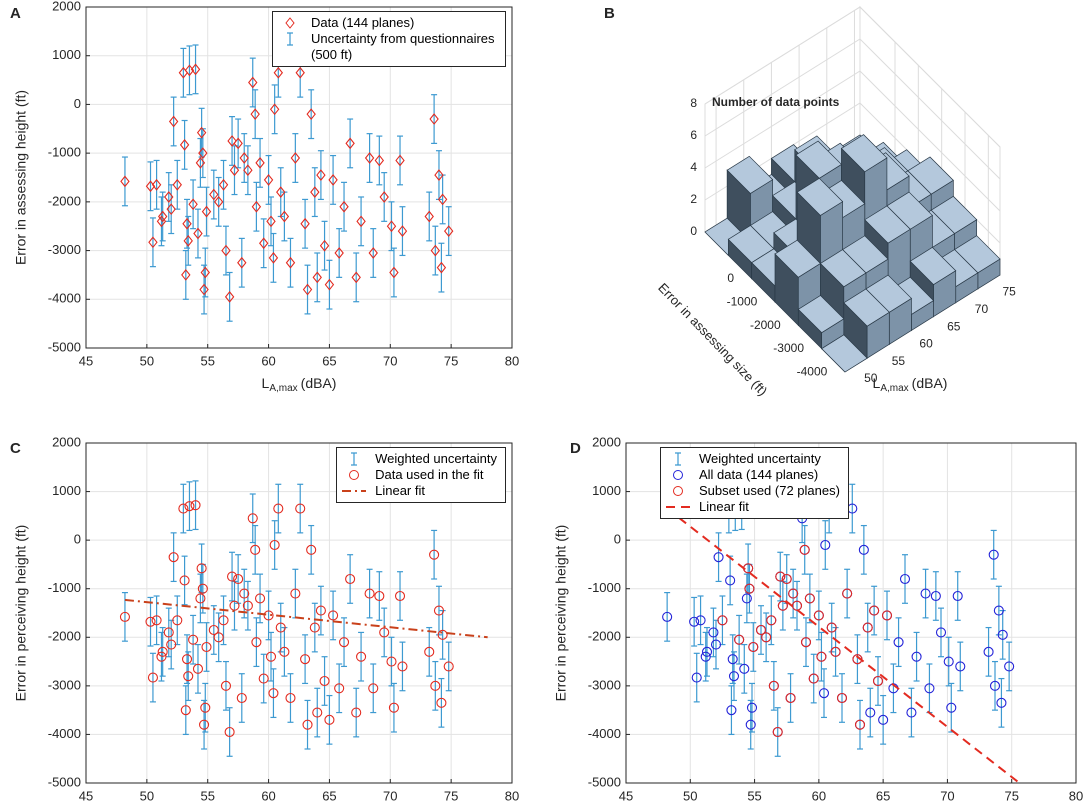  I want to click on y-tick-label: -5000, so click(64, 346).